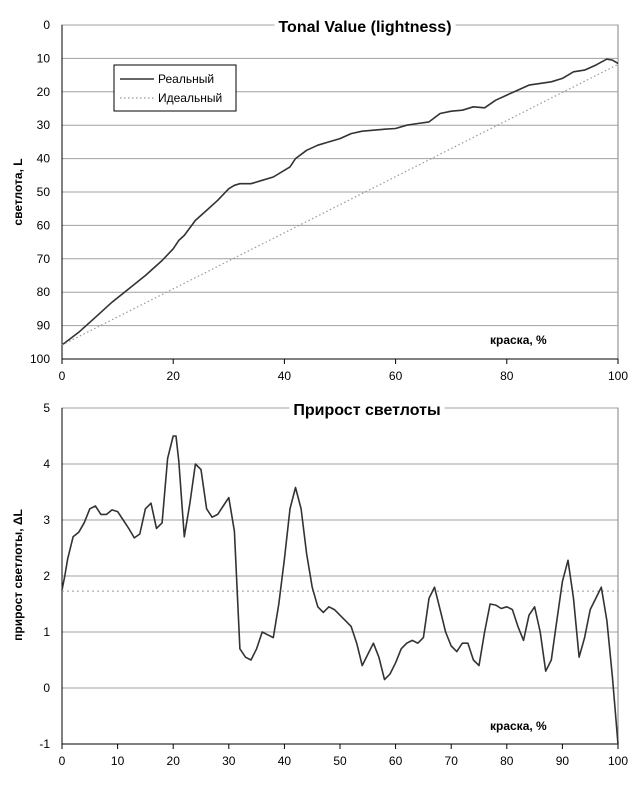  I want to click on y-tick-label: 100, so click(40, 359).